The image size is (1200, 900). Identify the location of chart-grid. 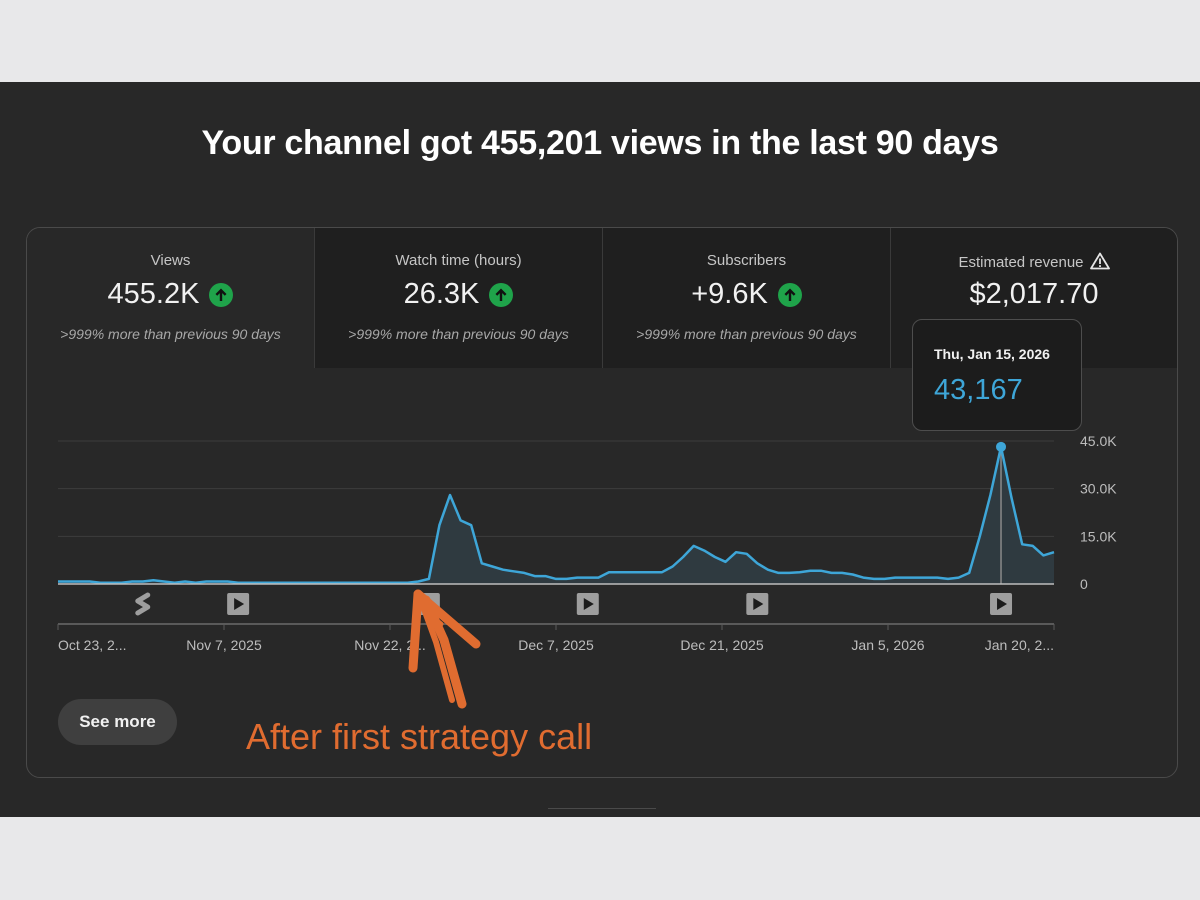
(556, 488).